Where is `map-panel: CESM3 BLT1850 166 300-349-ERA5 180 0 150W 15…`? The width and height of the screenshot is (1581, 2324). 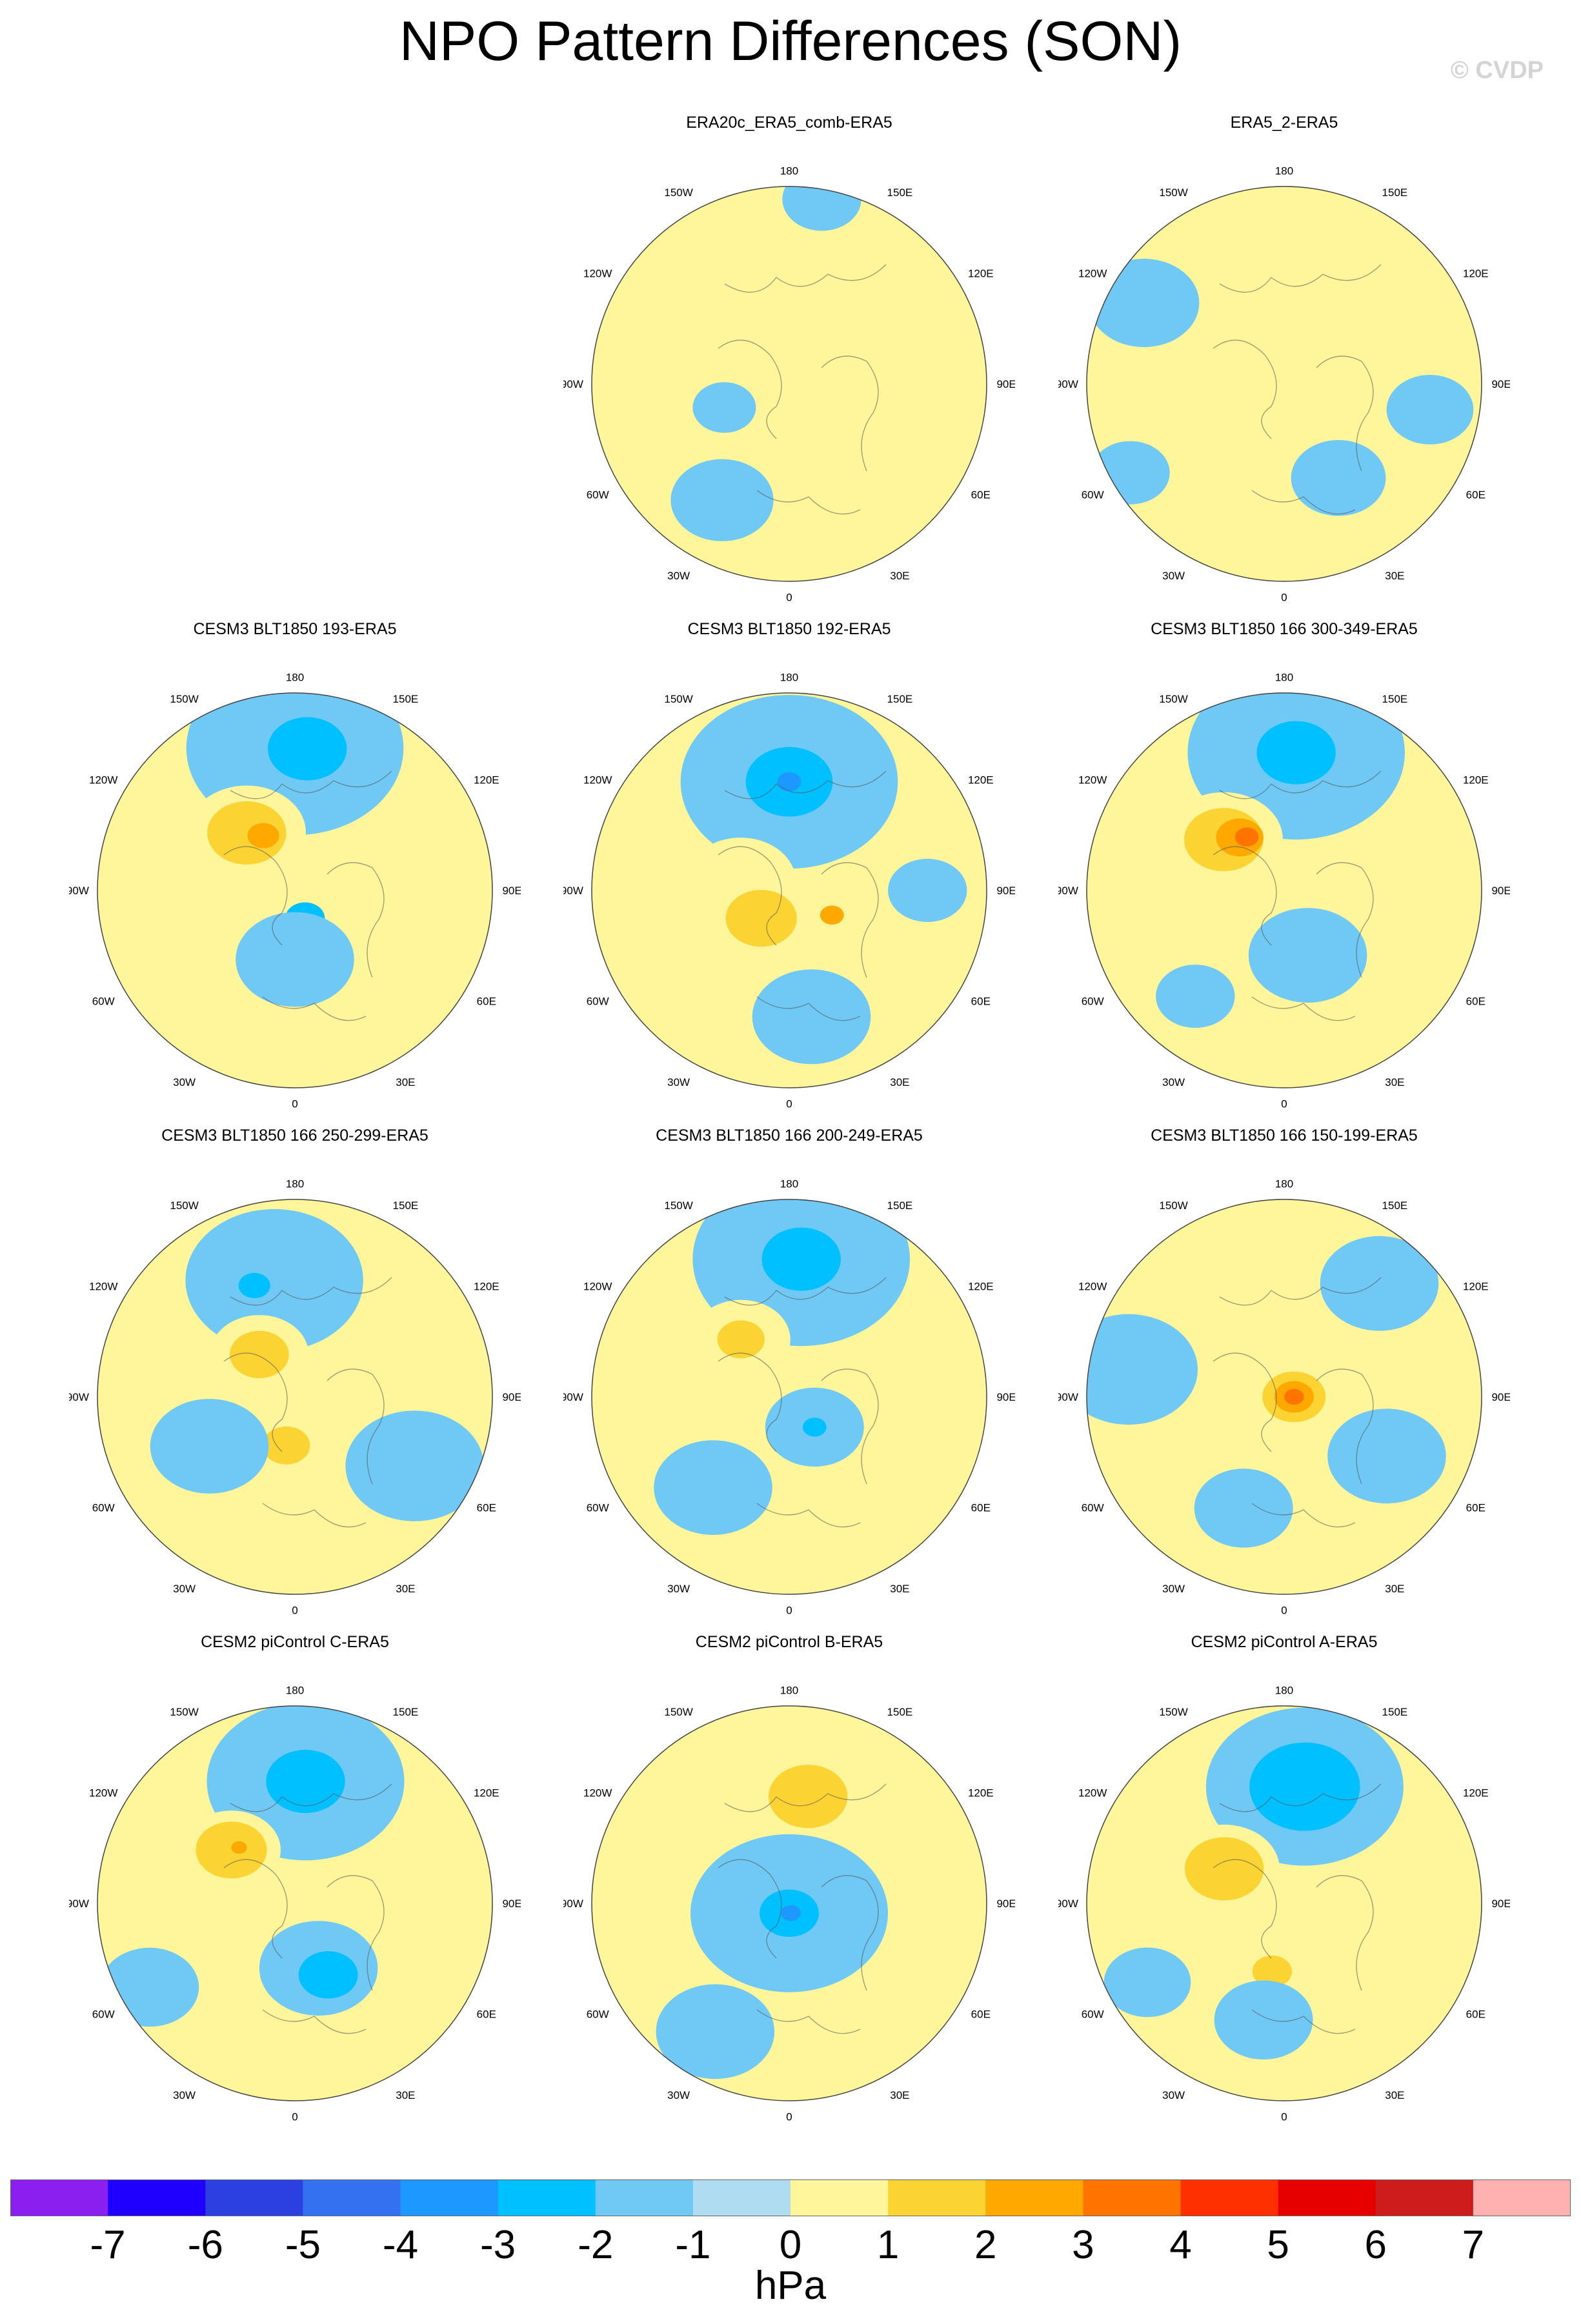 map-panel: CESM3 BLT1850 166 300-349-ERA5 180 0 150W 15… is located at coordinates (1284, 867).